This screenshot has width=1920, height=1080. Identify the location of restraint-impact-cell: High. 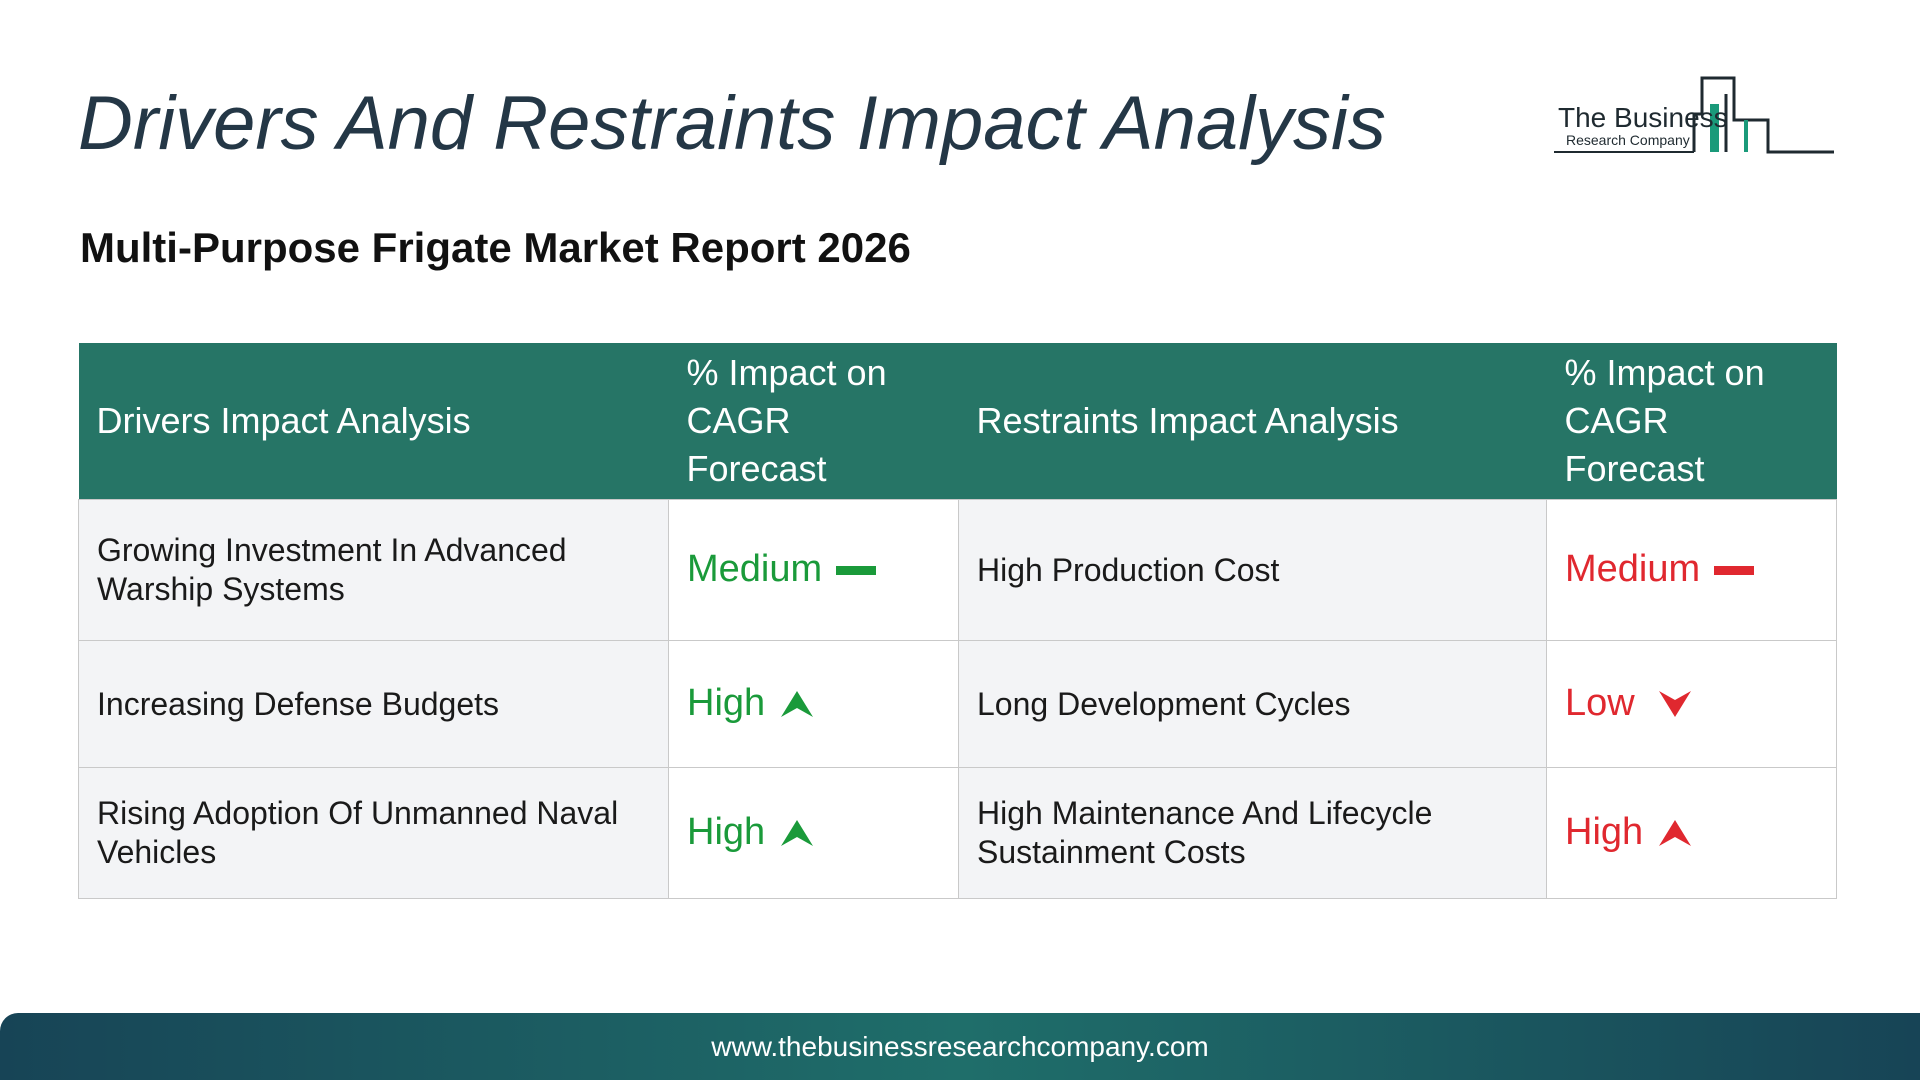
(1691, 833).